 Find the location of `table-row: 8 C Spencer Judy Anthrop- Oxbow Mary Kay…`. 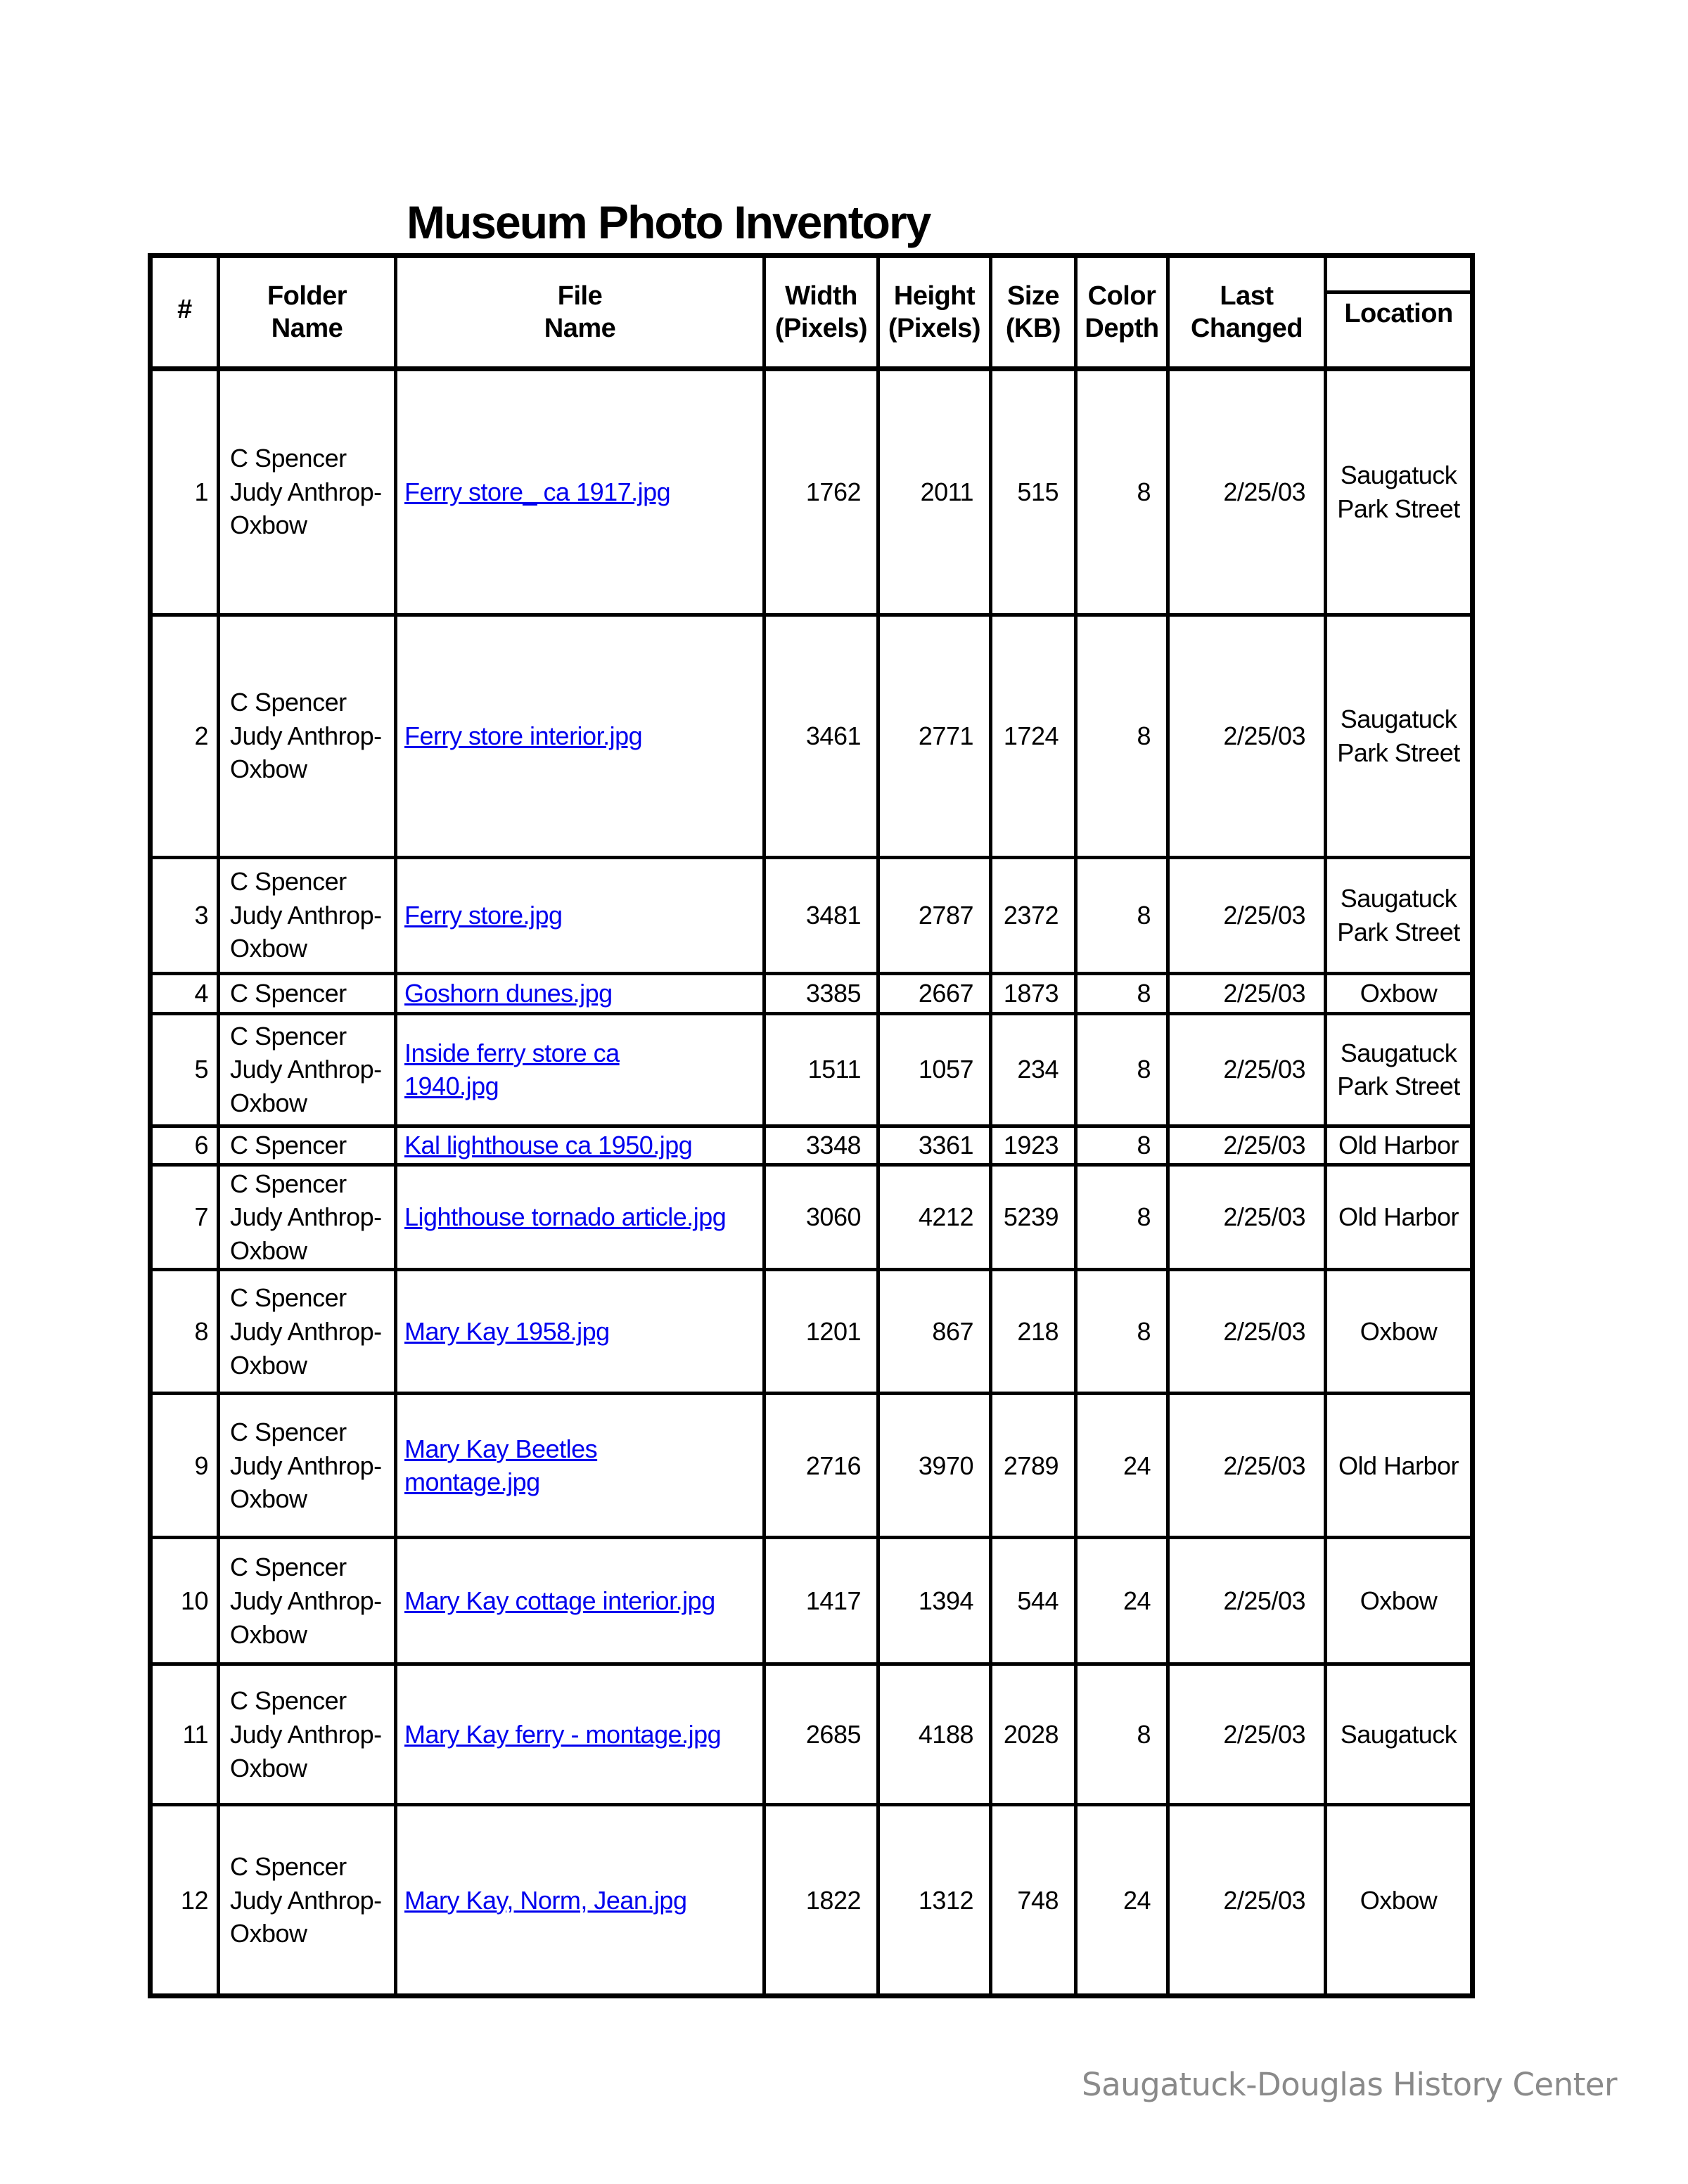

table-row: 8 C Spencer Judy Anthrop- Oxbow Mary Kay… is located at coordinates (811, 1332).